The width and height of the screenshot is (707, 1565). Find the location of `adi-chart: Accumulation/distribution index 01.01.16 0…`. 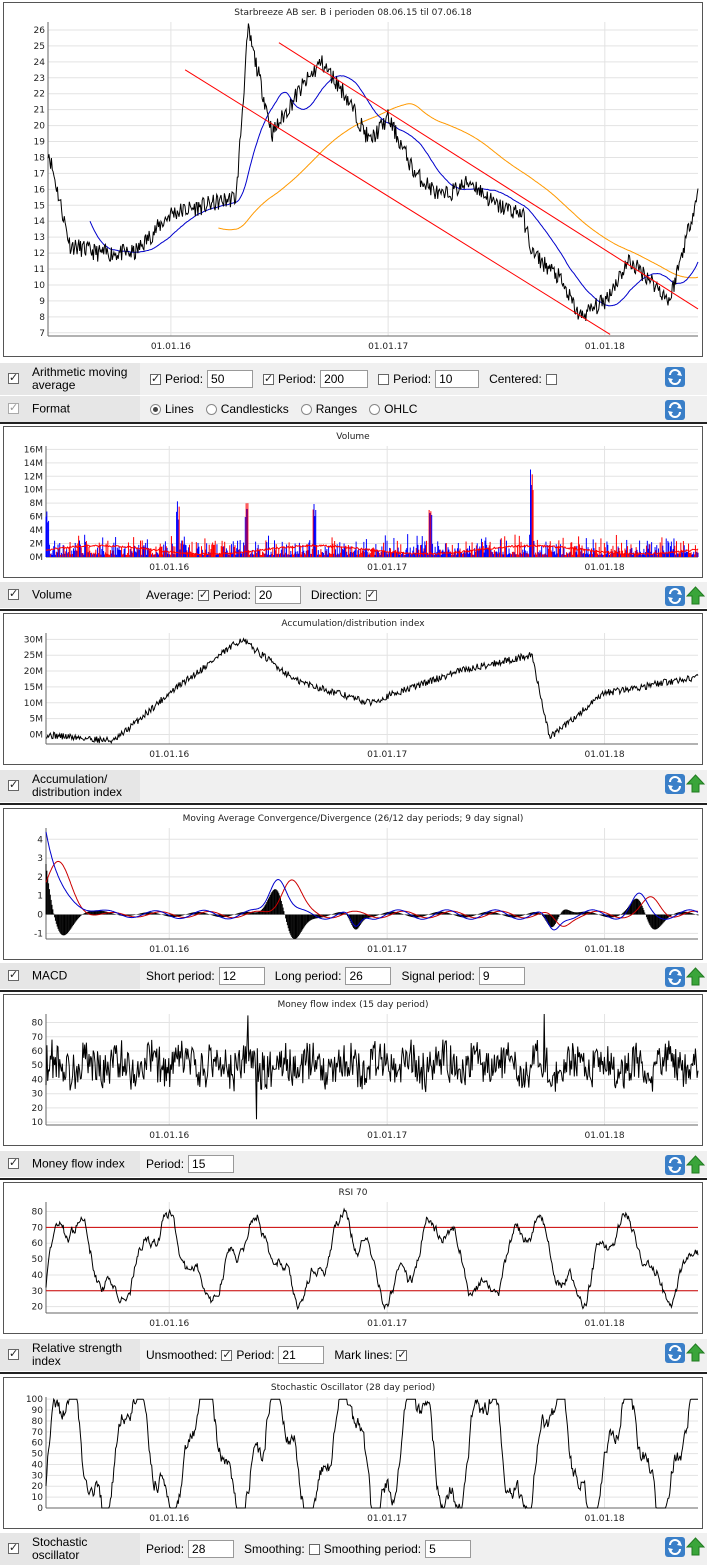

adi-chart: Accumulation/distribution index 01.01.16 0… is located at coordinates (361, 689).